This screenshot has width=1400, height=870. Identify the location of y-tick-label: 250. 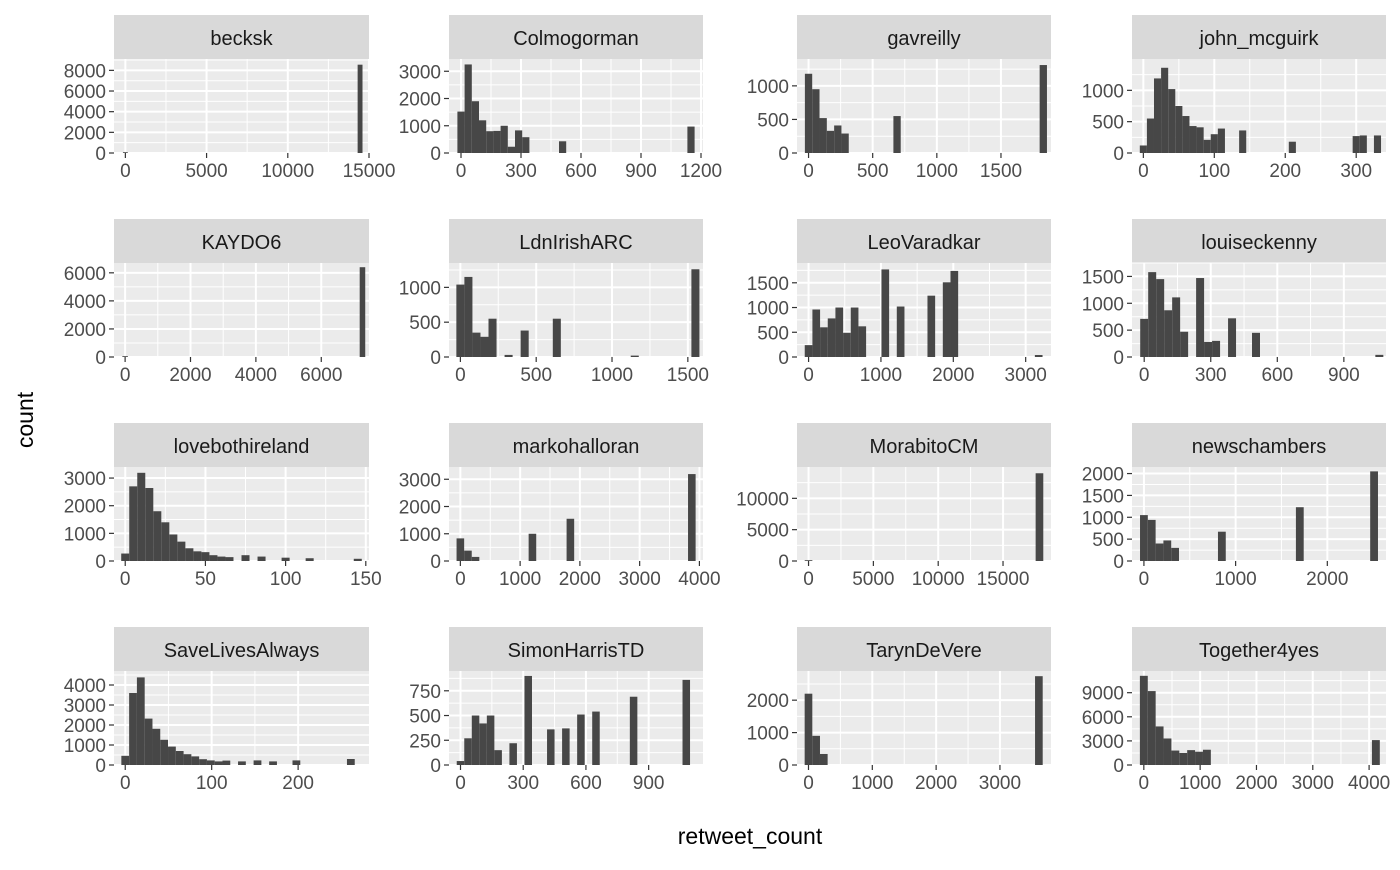
(425, 741).